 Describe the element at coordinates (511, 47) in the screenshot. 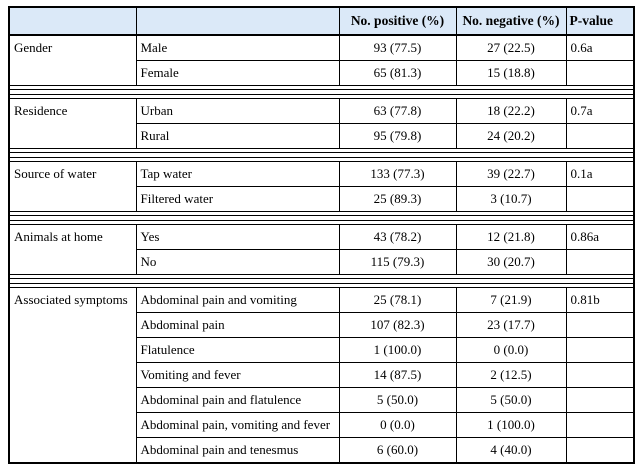

I see `negative-cell: 27 (22.5)` at that location.